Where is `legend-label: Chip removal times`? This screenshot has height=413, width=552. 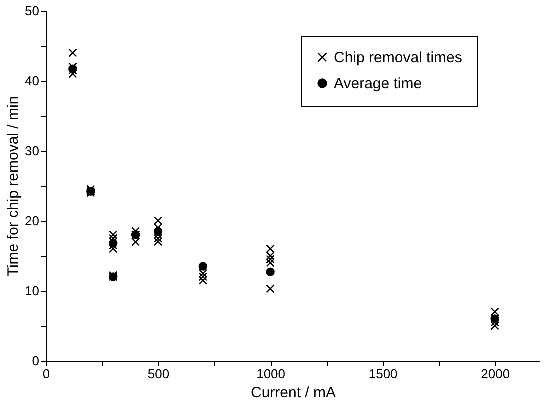
legend-label: Chip removal times is located at coordinates (398, 58).